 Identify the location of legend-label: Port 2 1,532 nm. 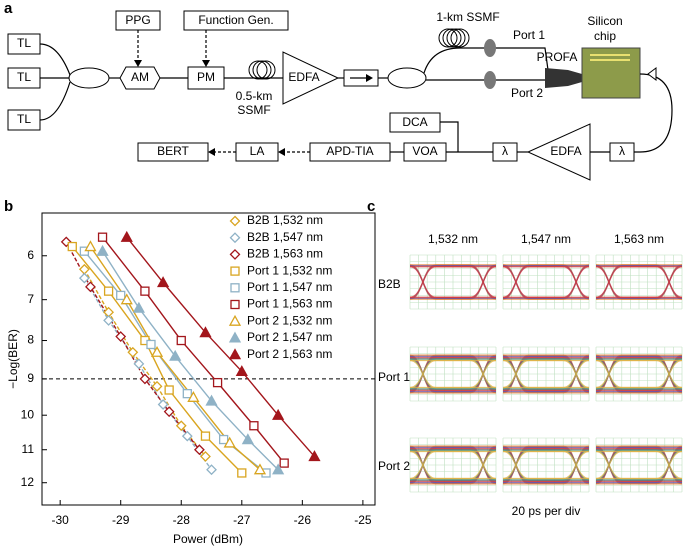
(289, 320).